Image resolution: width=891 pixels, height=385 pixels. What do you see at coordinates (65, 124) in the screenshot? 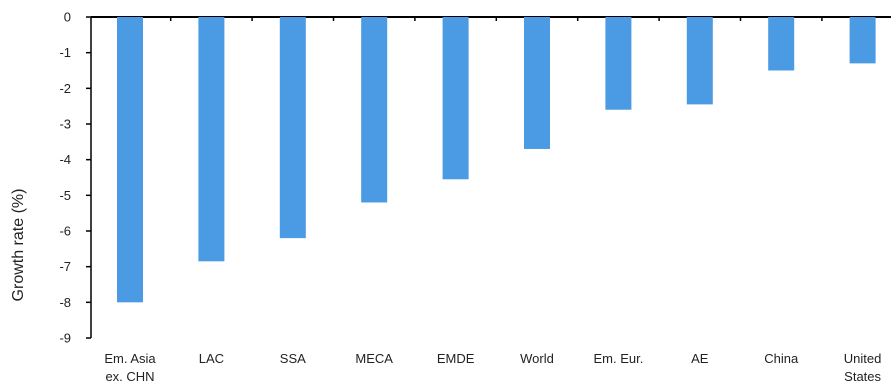
I see `y-tick-label: -3` at bounding box center [65, 124].